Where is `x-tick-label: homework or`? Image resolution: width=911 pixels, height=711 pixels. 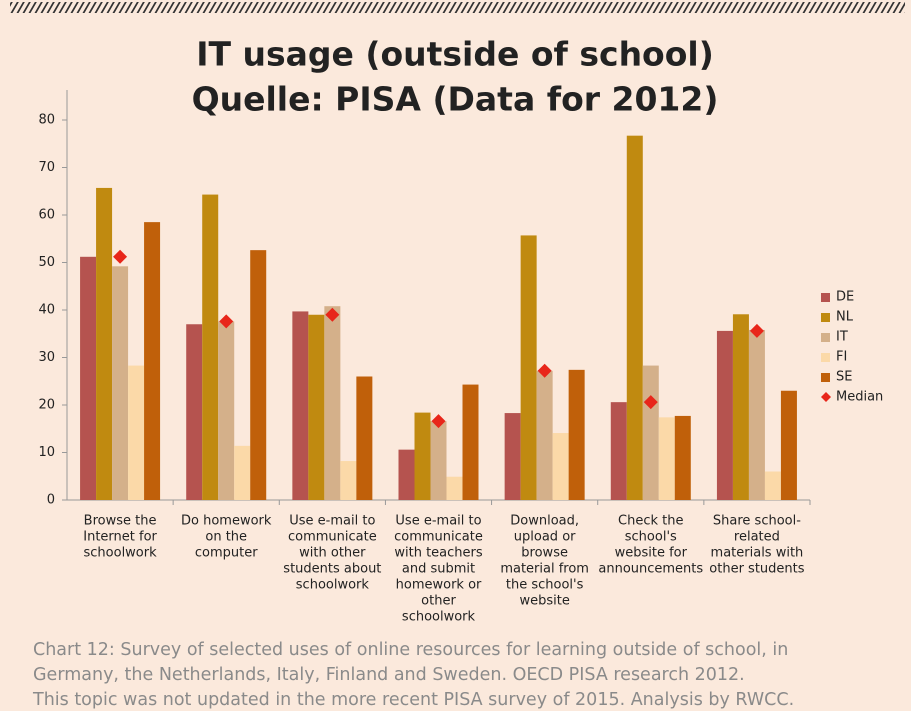 x-tick-label: homework or is located at coordinates (439, 585).